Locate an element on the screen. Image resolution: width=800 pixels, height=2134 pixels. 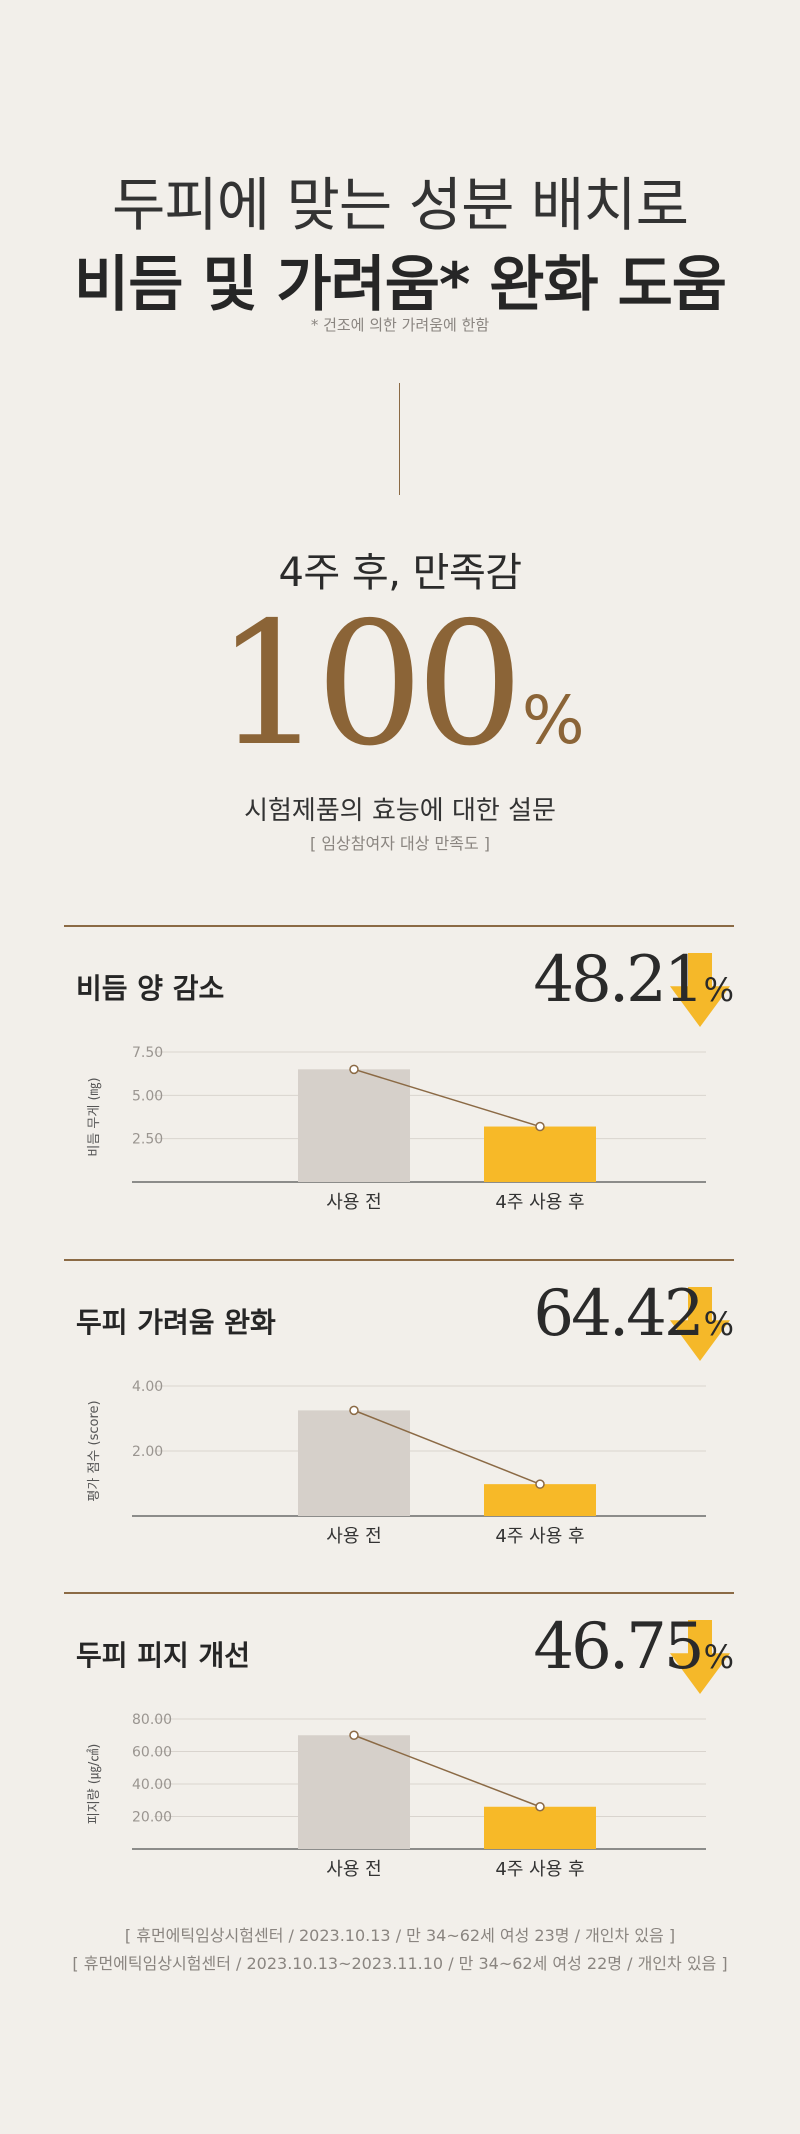
headline-line2: 비듬 및 가려움* 완화 도움 is located at coordinates (400, 285).